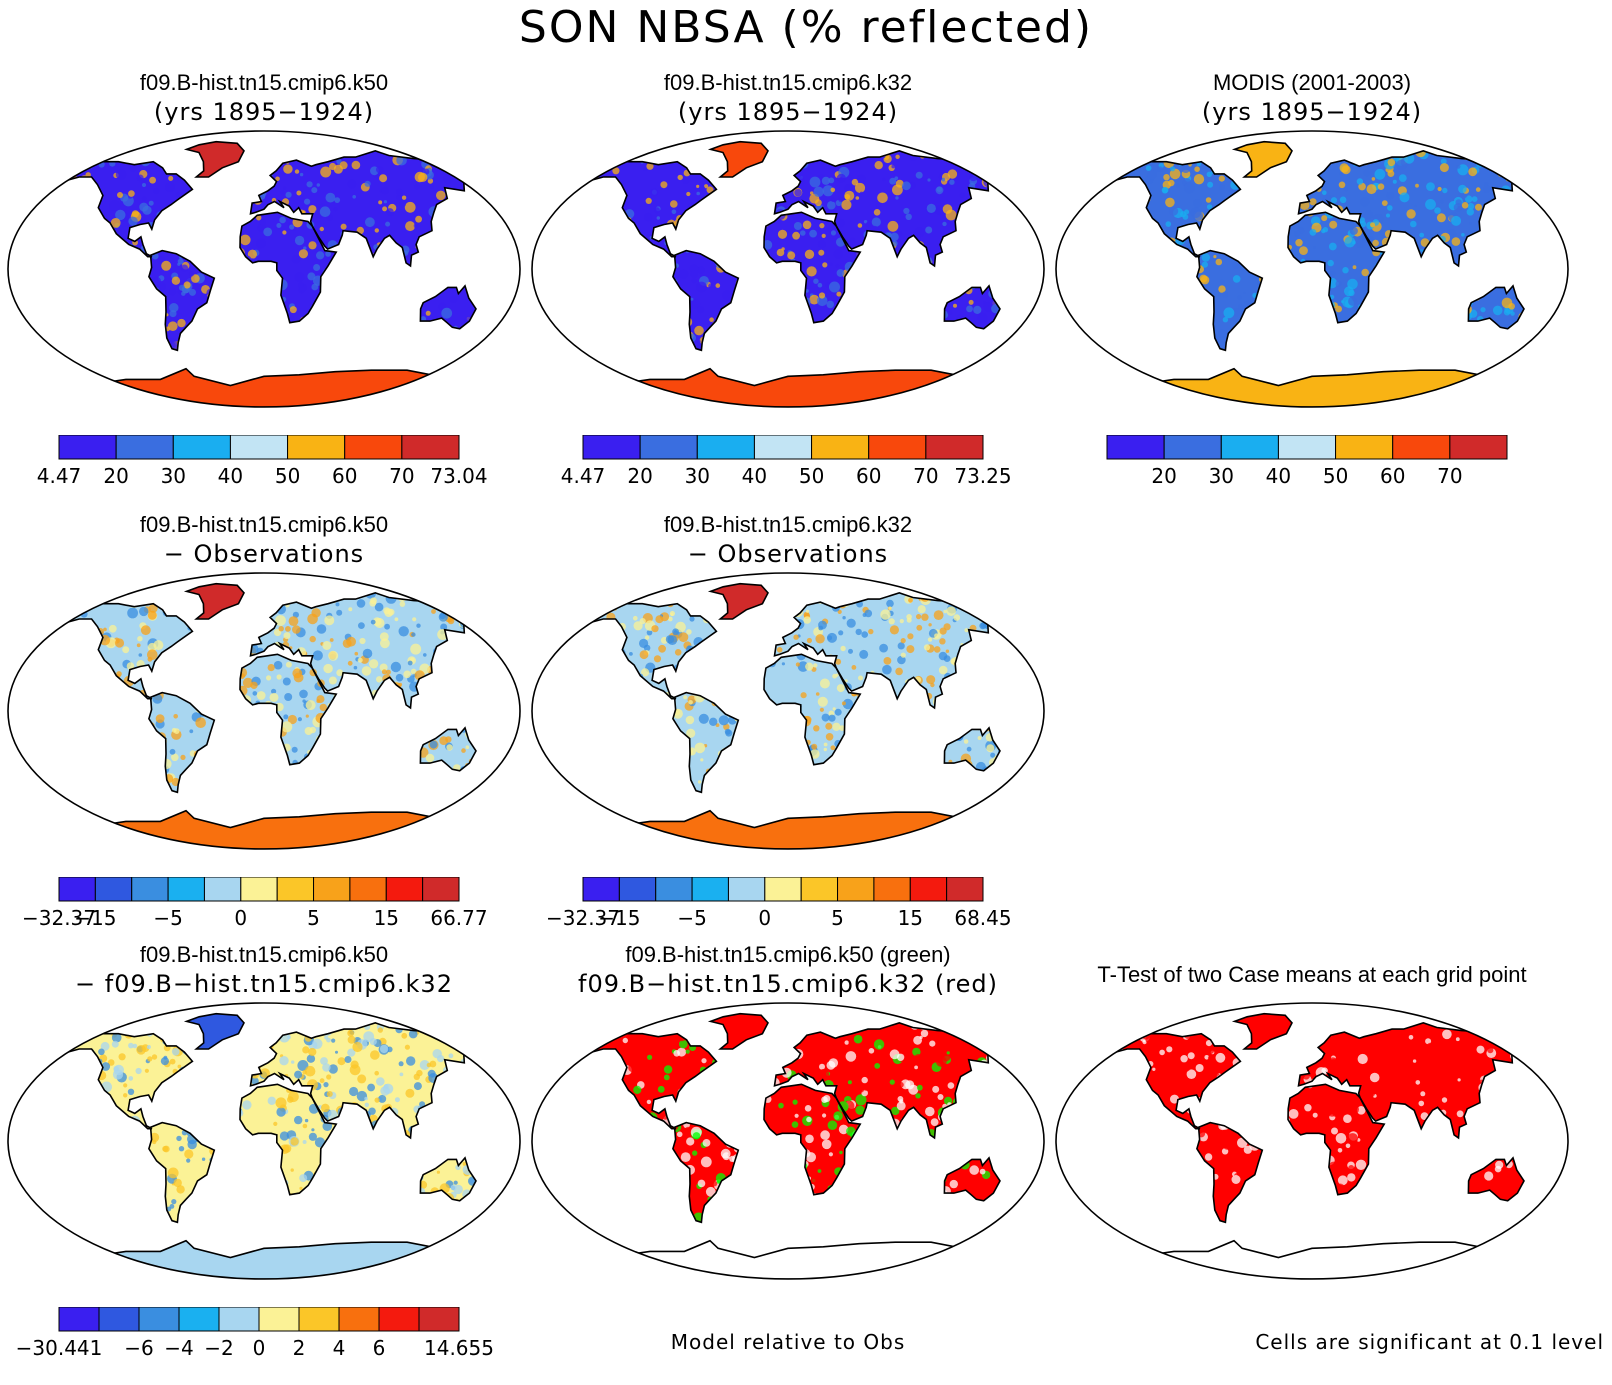 The image size is (1612, 1385). Describe the element at coordinates (299, 1348) in the screenshot. I see `colorbar-tick-label: 2` at that location.